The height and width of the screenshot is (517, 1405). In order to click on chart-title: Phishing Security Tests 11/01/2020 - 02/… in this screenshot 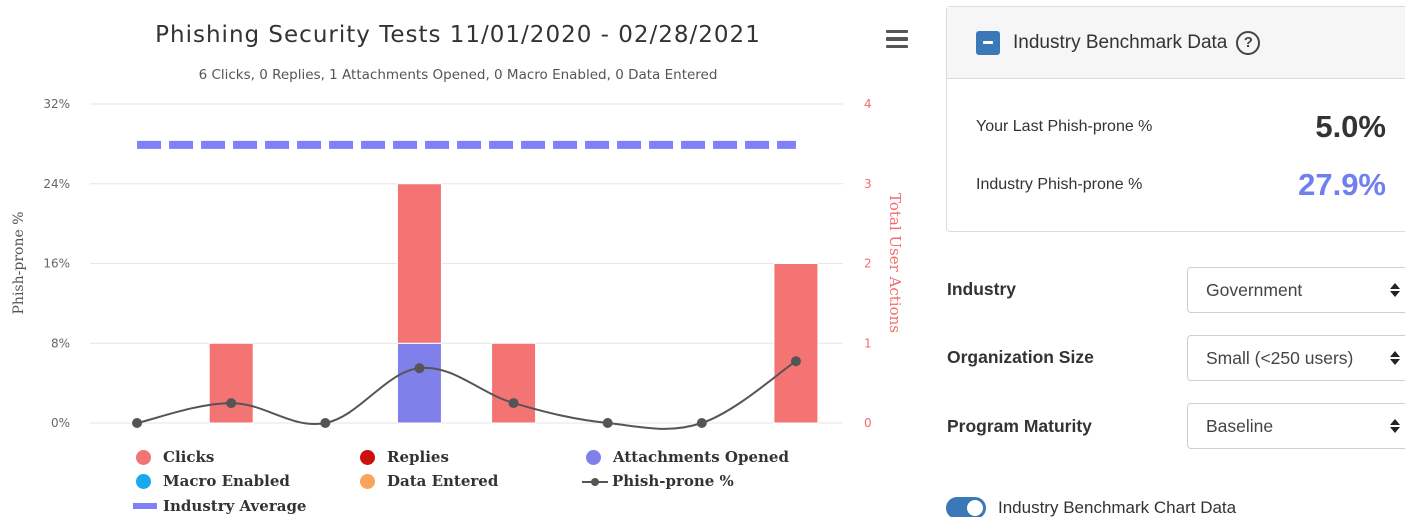, I will do `click(458, 35)`.